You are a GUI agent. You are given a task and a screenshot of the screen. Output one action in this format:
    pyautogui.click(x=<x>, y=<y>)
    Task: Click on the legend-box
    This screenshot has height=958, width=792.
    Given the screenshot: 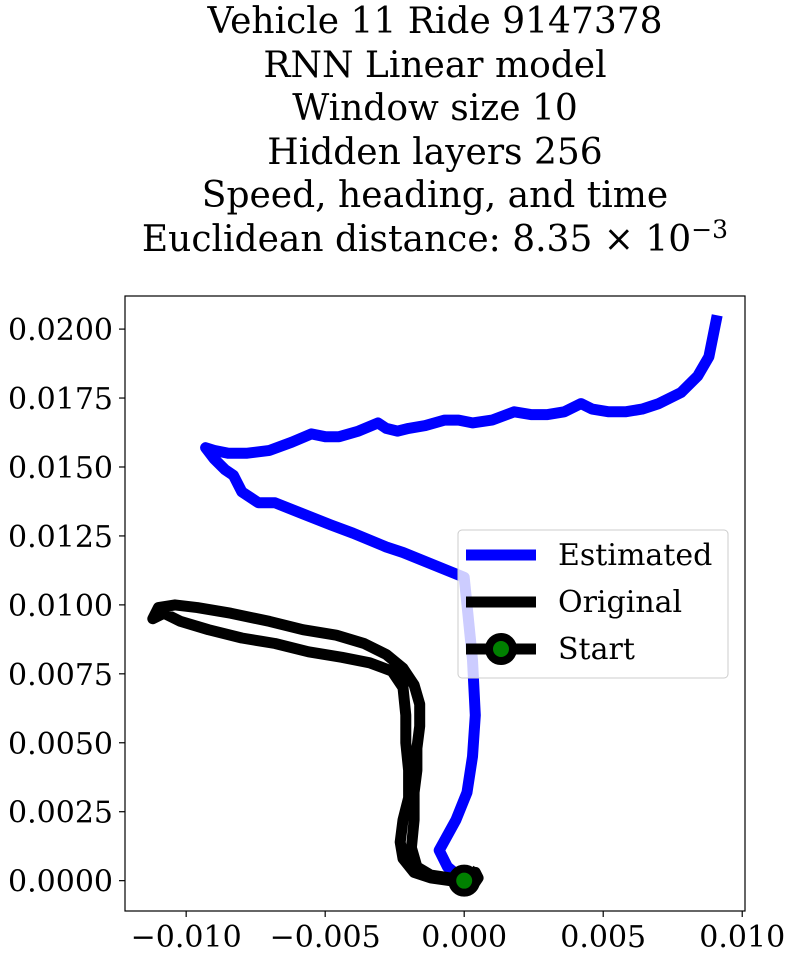 What is the action you would take?
    pyautogui.click(x=593, y=604)
    